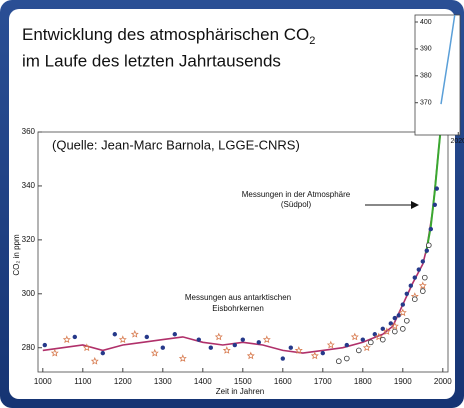 The width and height of the screenshot is (464, 408). I want to click on y-tick-label: 360, so click(29, 131).